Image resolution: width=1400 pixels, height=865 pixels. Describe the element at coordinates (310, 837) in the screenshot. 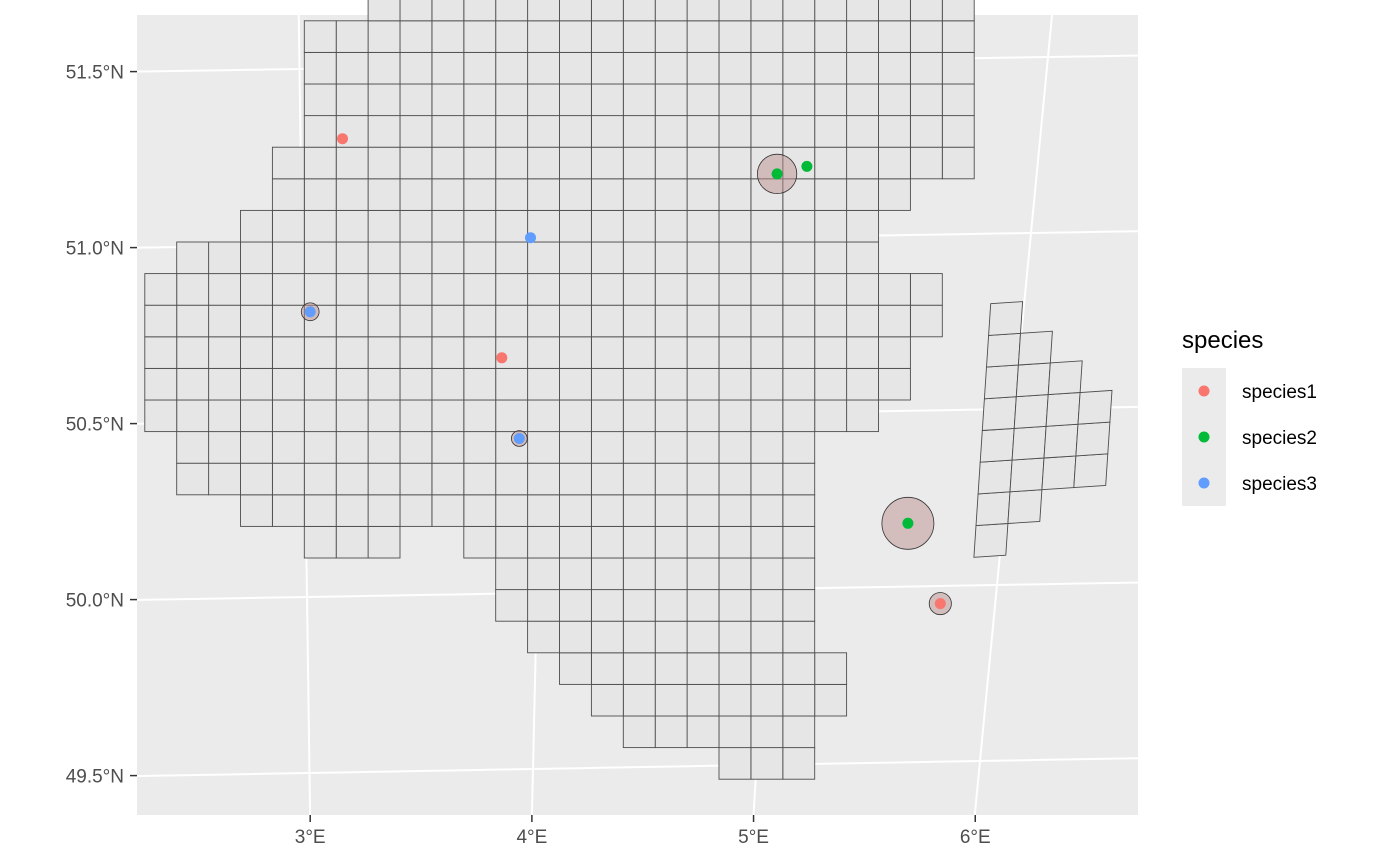

I see `x-tick-label: 3°E` at that location.